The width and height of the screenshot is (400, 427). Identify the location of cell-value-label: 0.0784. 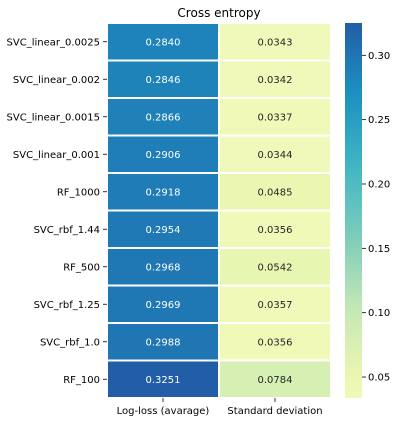
(275, 380).